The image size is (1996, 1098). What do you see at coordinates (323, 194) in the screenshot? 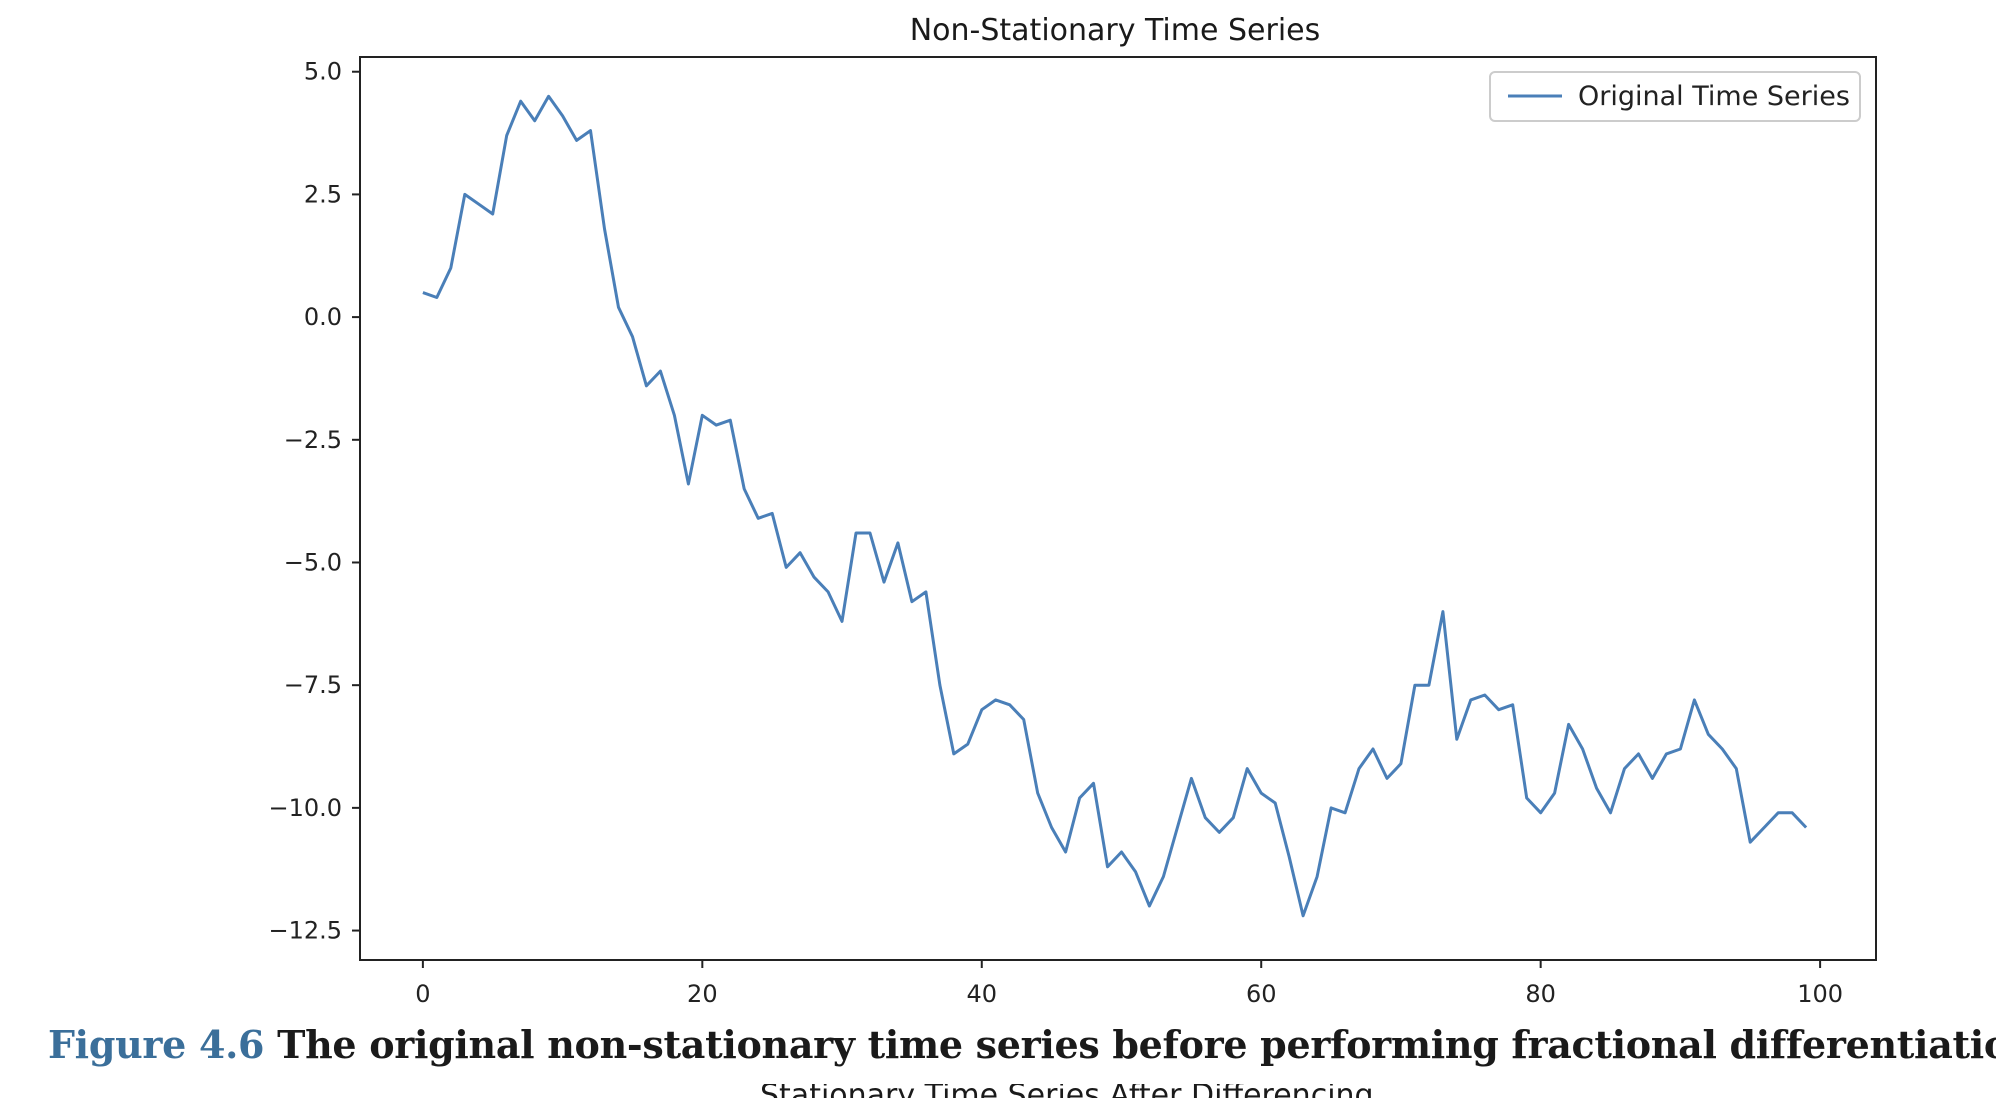
I see `y-tick-label: 2.5` at bounding box center [323, 194].